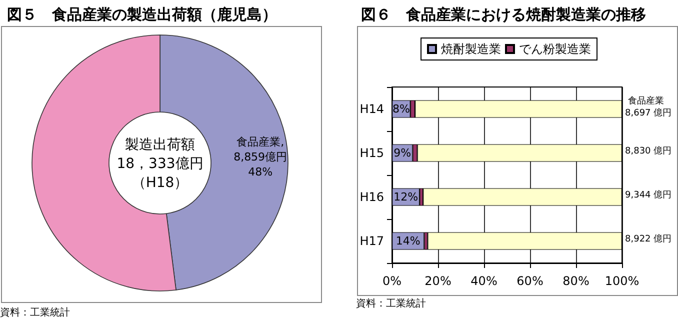 The image size is (678, 325). Describe the element at coordinates (648, 195) in the screenshot. I see `text: 9,344 億円` at that location.